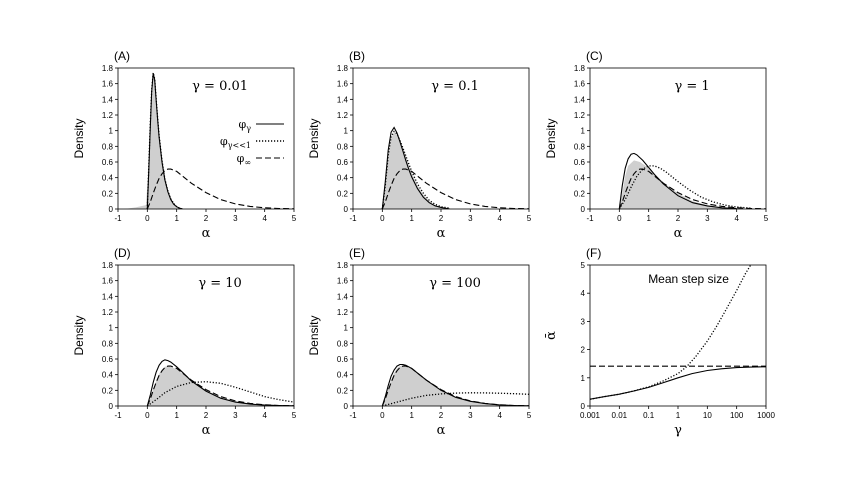 The height and width of the screenshot is (480, 847). I want to click on plot-frame, so click(678, 335).